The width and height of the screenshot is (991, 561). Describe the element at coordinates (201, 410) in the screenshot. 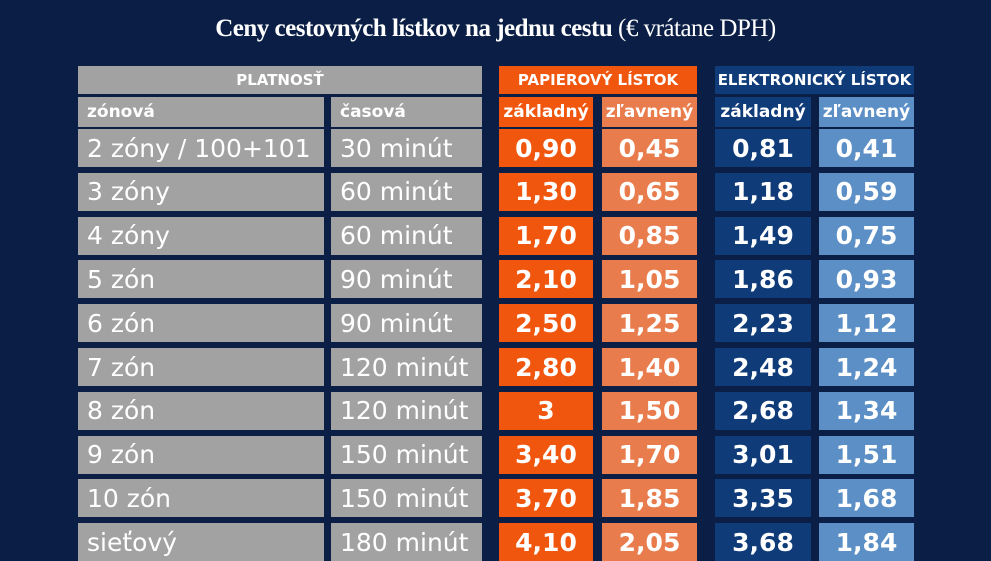

I see `cell-zone: 8 zón` at that location.